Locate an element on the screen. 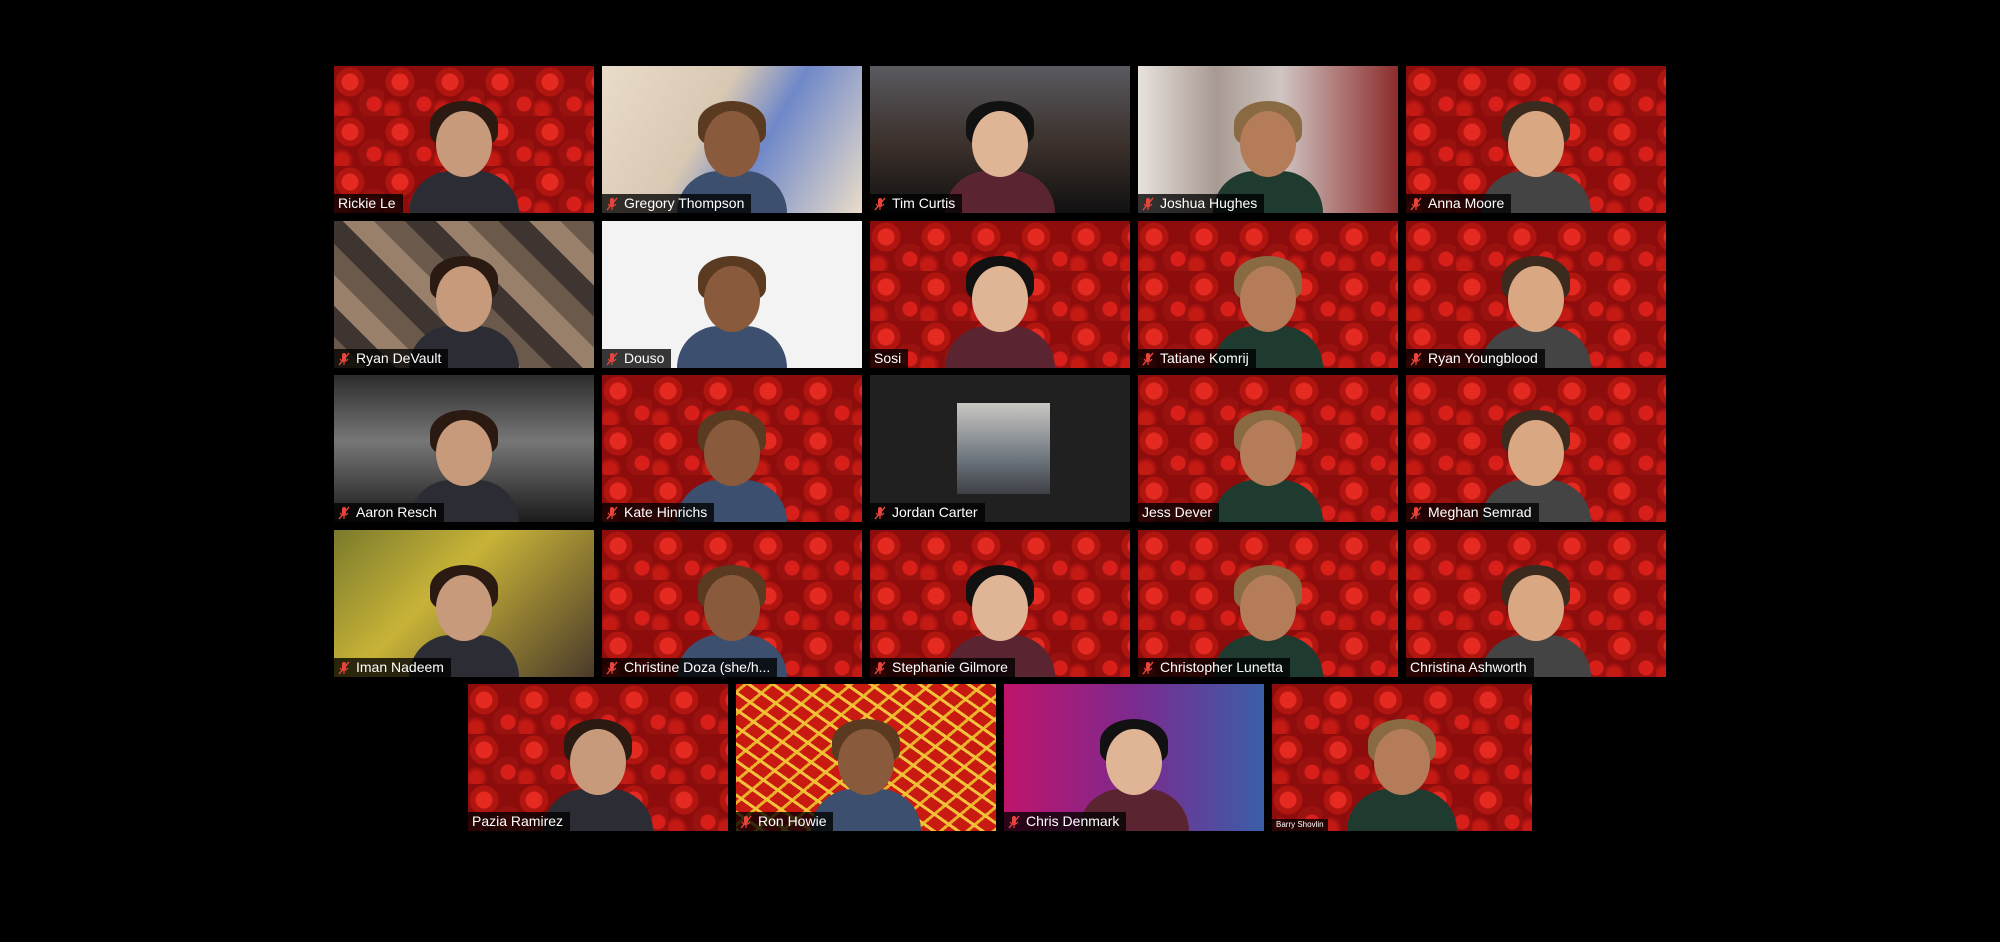  participant-tile: Joshua Hughes is located at coordinates (1268, 139).